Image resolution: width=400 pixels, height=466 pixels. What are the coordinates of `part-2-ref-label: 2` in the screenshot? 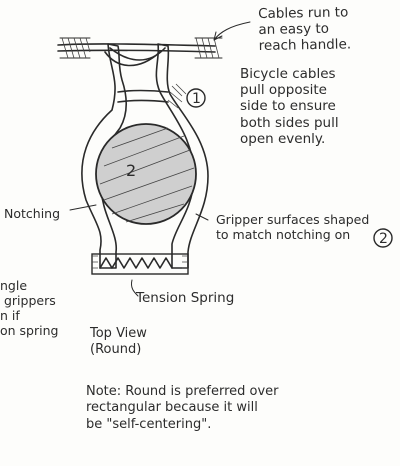 It's located at (383, 239).